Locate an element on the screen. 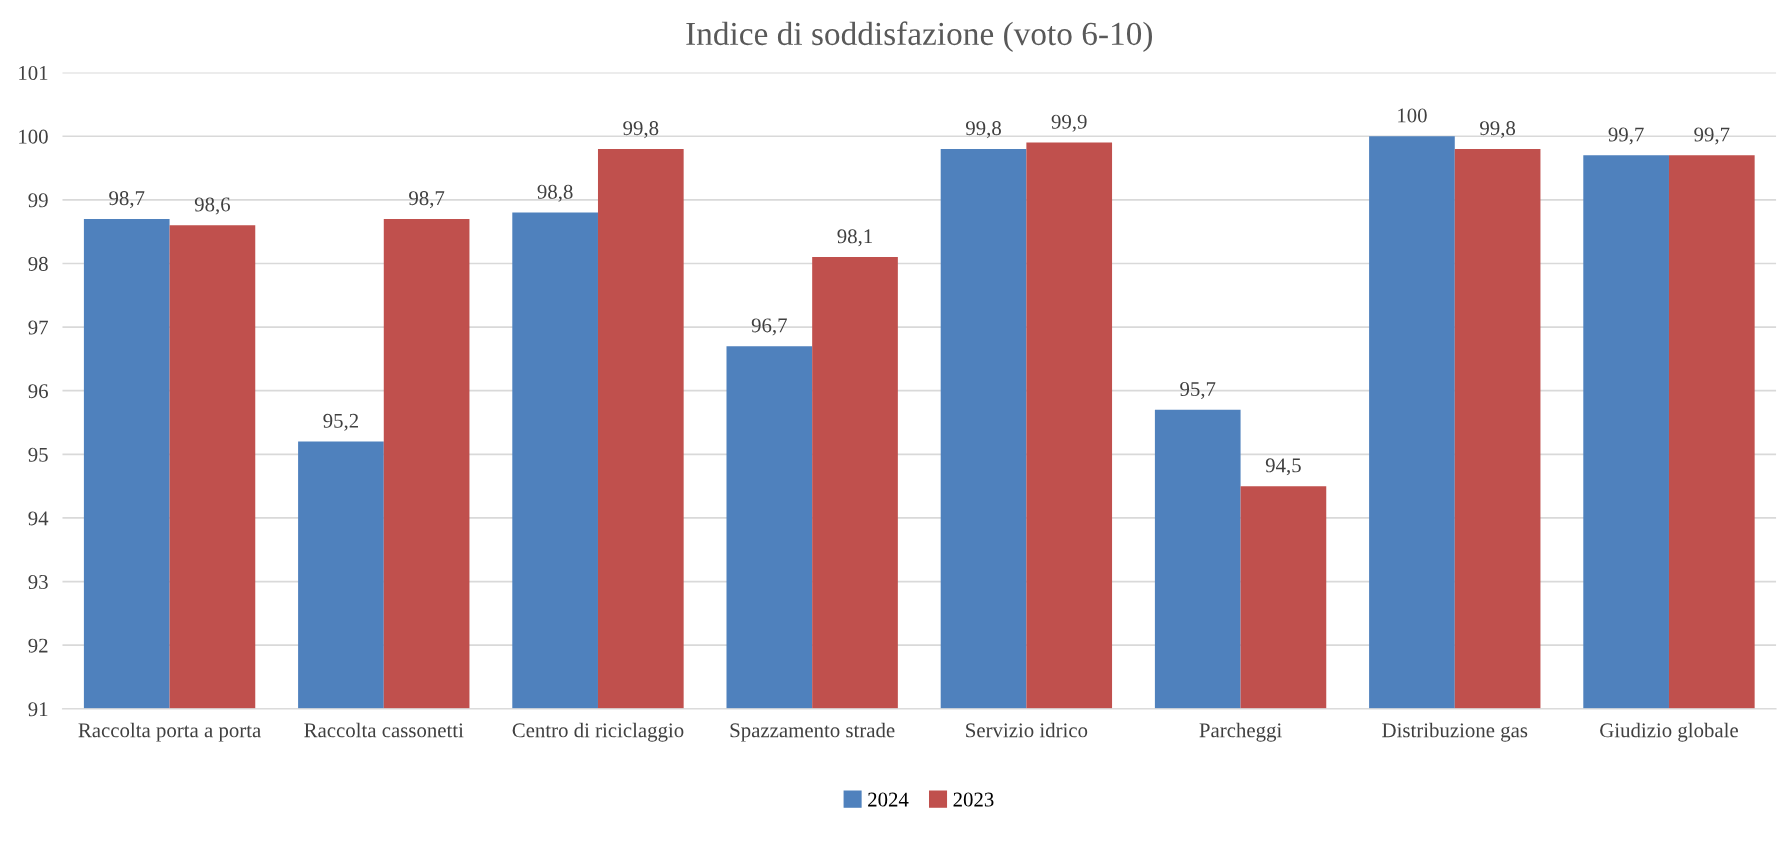 The height and width of the screenshot is (854, 1785). data-label: 96,7 is located at coordinates (769, 327).